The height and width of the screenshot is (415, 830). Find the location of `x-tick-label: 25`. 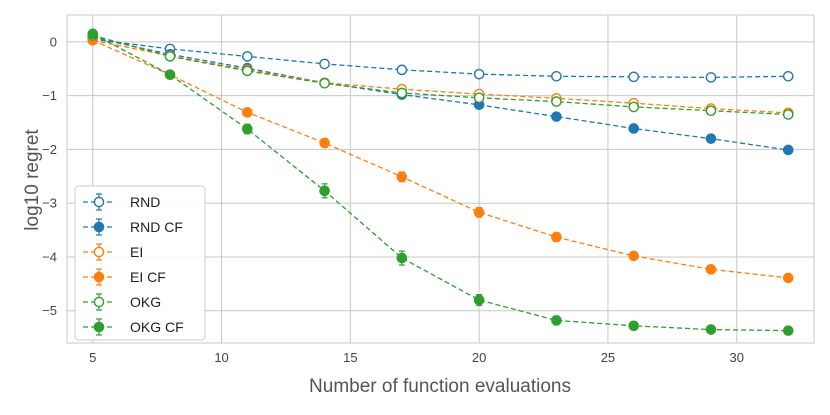

x-tick-label: 25 is located at coordinates (608, 357).